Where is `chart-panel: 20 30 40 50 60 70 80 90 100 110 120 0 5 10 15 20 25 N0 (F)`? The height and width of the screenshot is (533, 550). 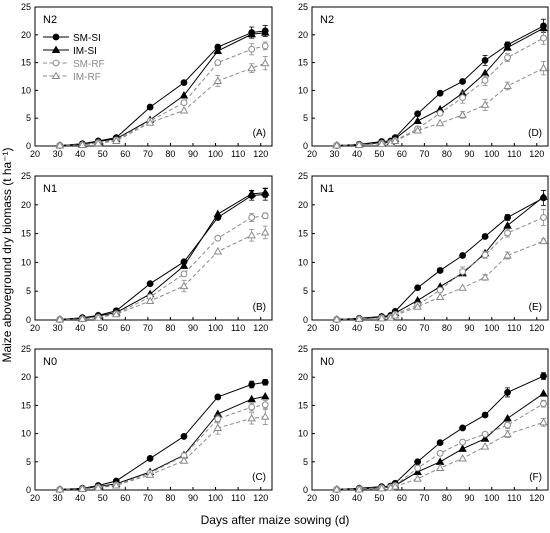 chart-panel: 20 30 40 50 60 70 80 90 100 110 120 0 5 10 15 20 25 N0 (F) is located at coordinates (423, 423).